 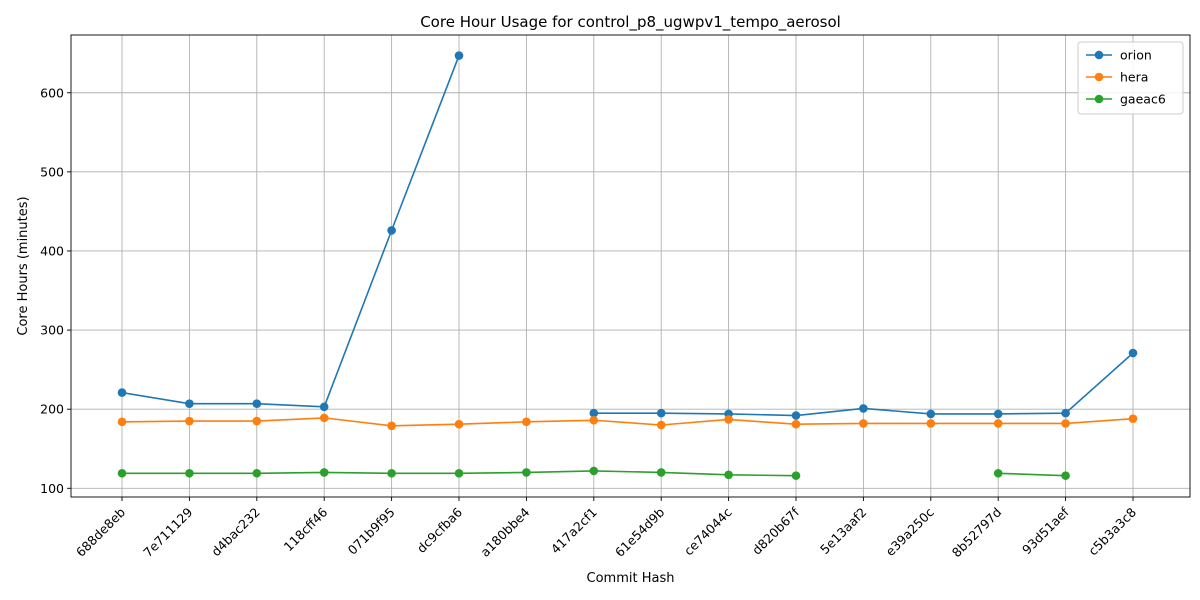 I want to click on y-tick-label: 500, so click(x=52, y=171).